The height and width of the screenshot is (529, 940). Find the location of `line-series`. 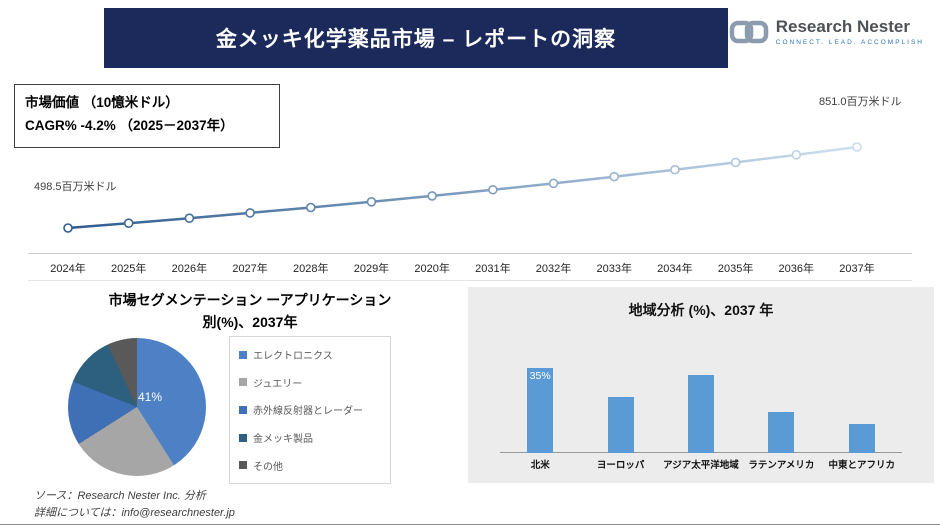

line-series is located at coordinates (462, 187).